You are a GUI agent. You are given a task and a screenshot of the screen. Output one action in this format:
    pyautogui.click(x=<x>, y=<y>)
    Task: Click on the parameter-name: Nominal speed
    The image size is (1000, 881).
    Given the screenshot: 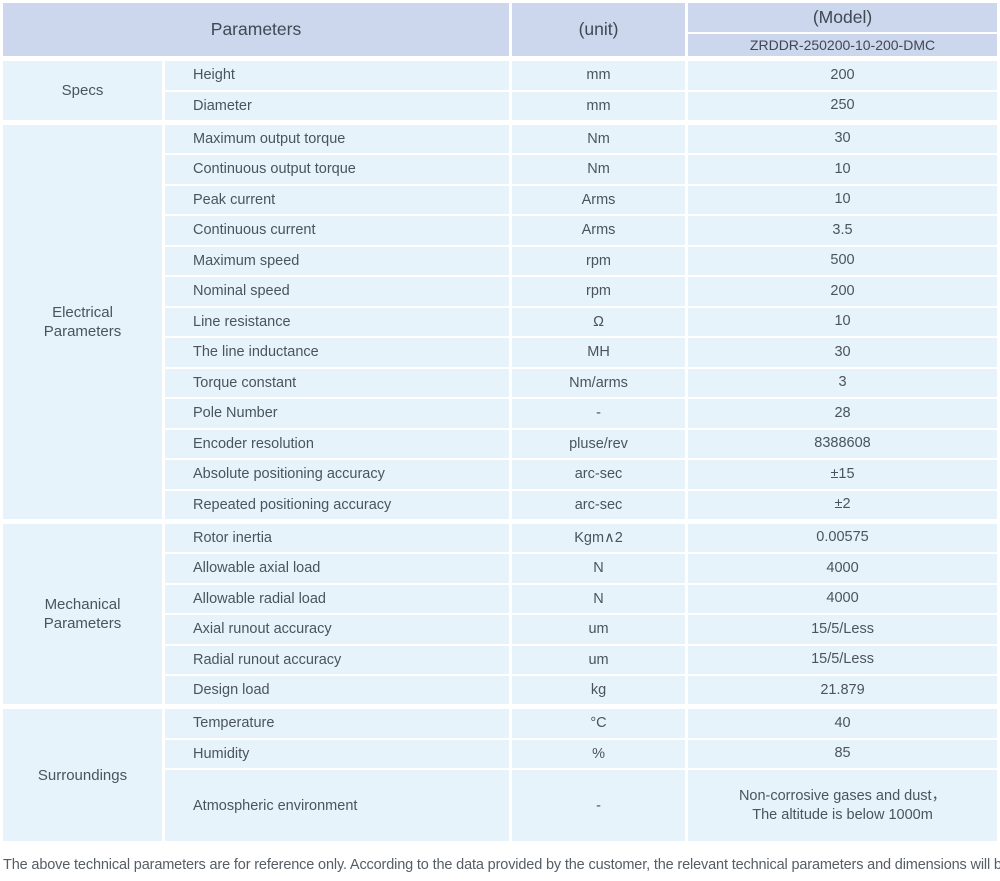 What is the action you would take?
    pyautogui.click(x=339, y=292)
    